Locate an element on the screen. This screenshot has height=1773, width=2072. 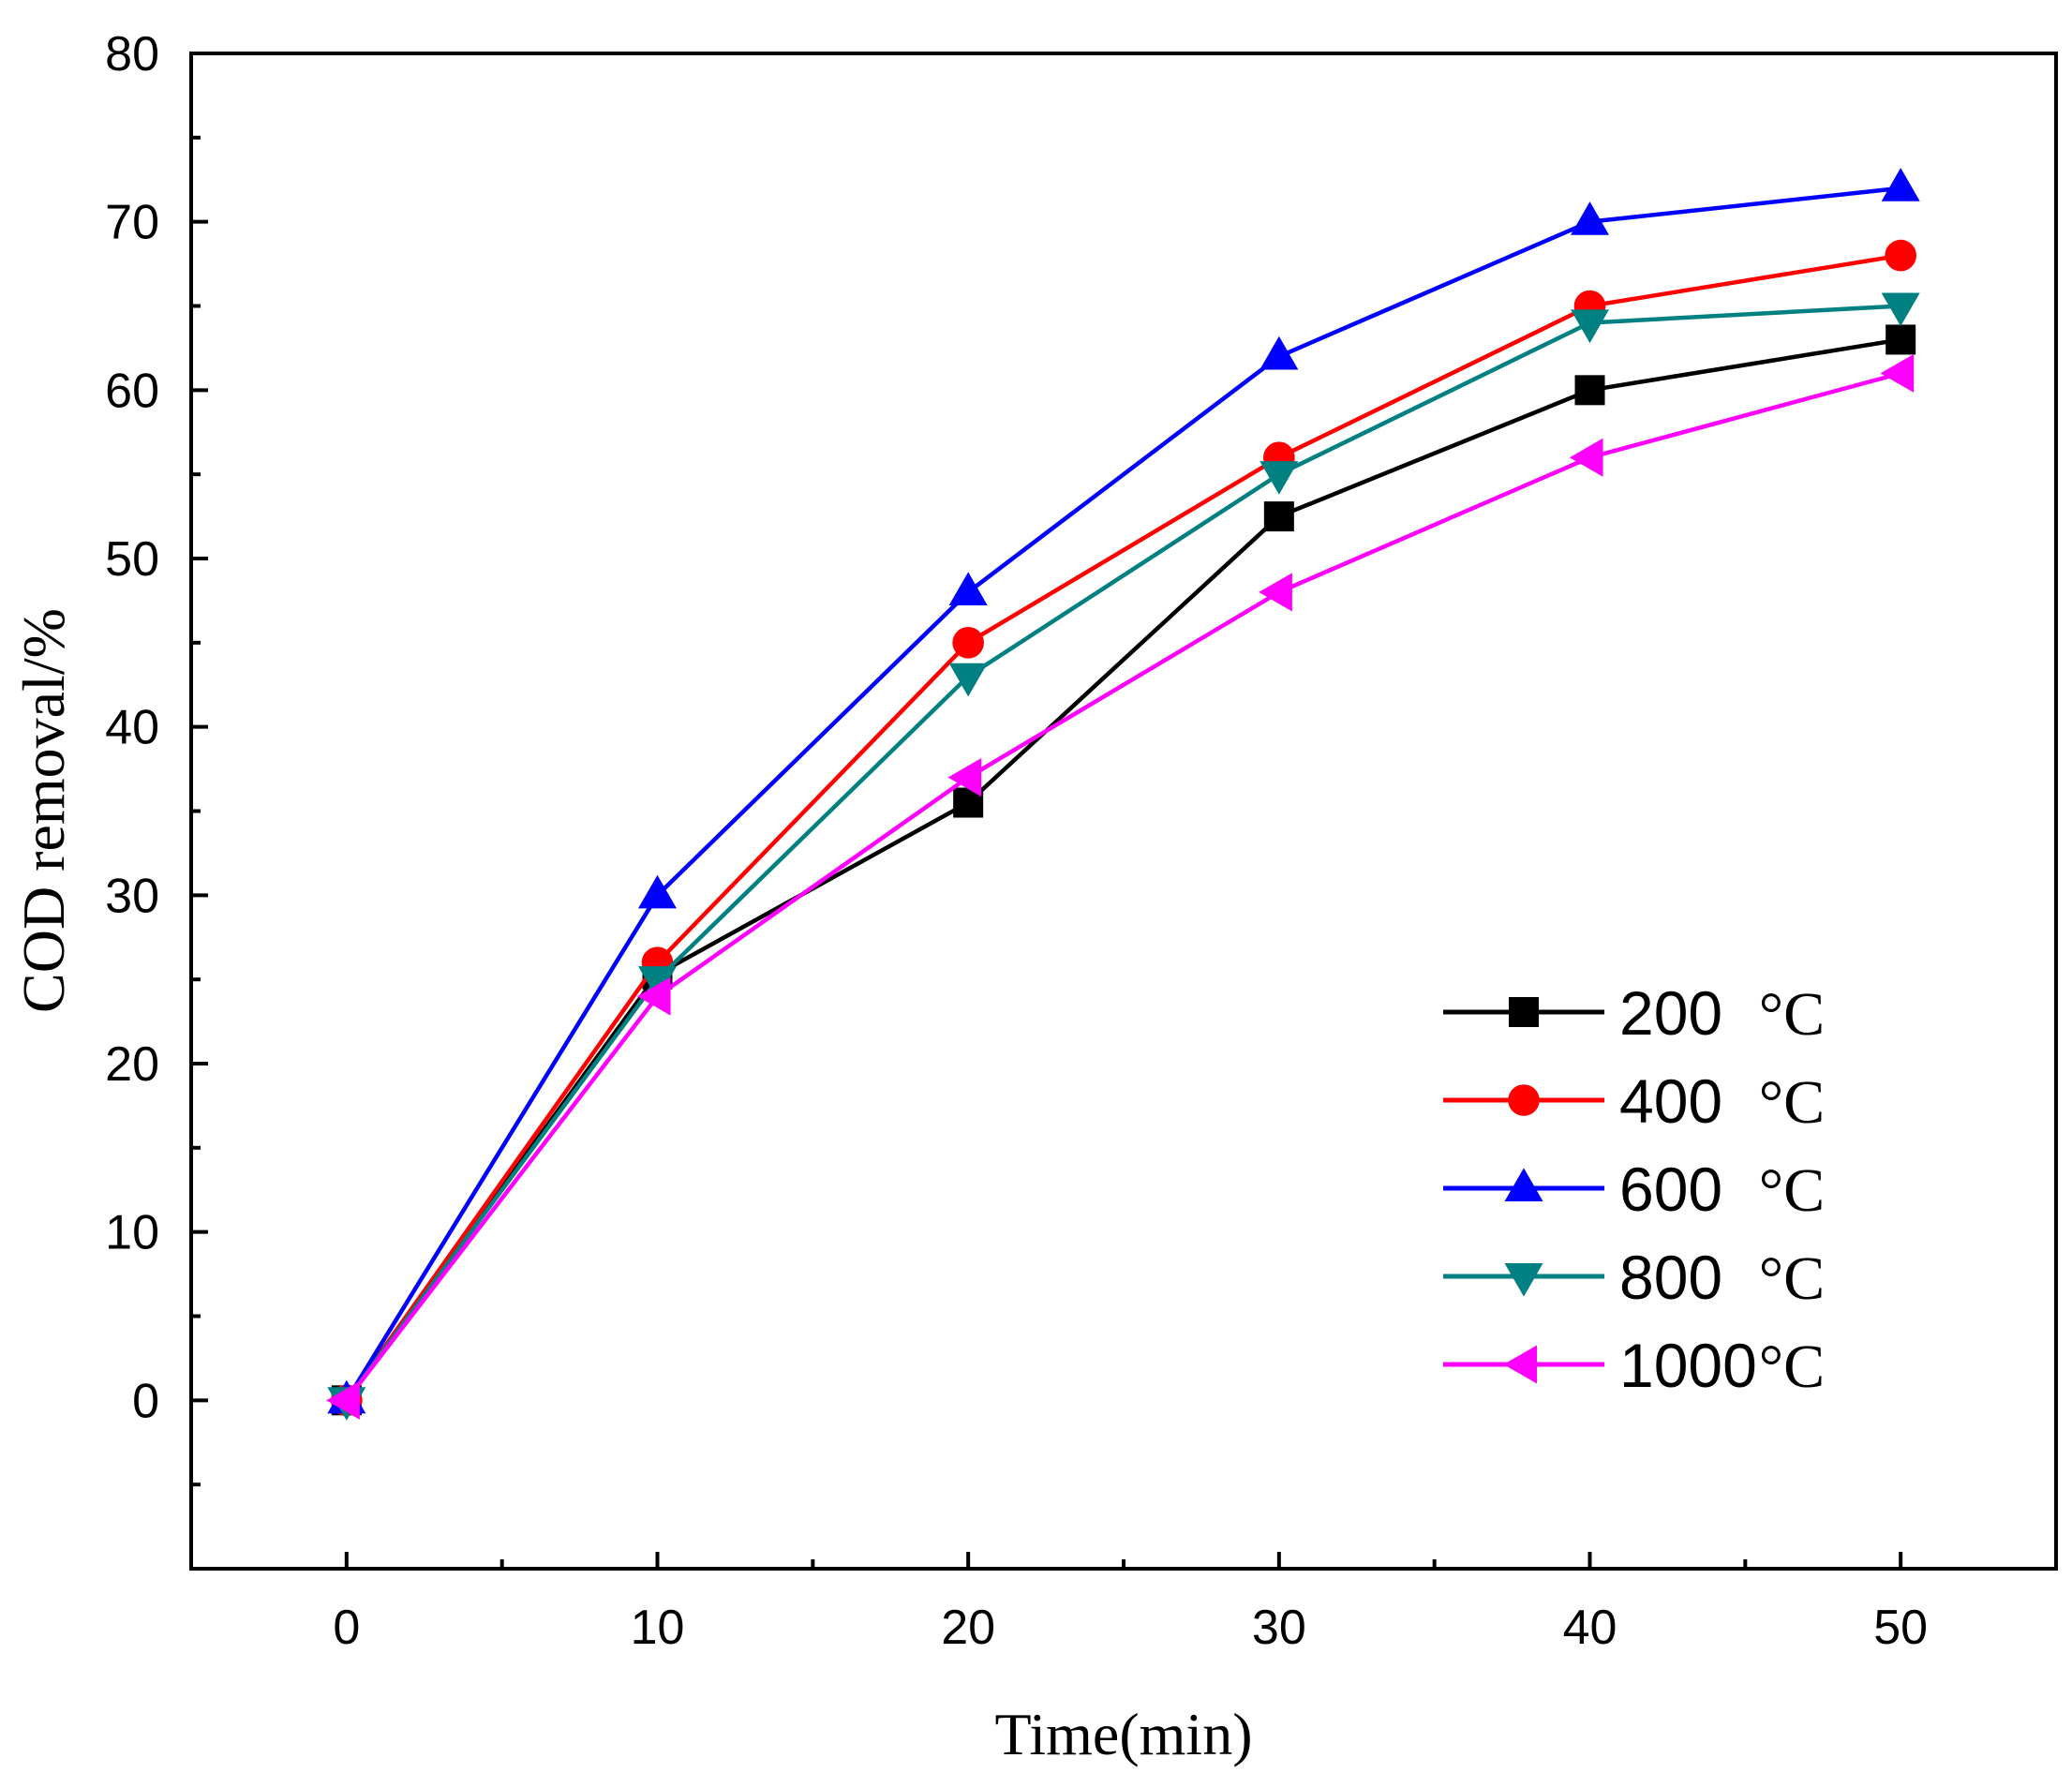
legend-label-number: 800 is located at coordinates (1670, 1277).